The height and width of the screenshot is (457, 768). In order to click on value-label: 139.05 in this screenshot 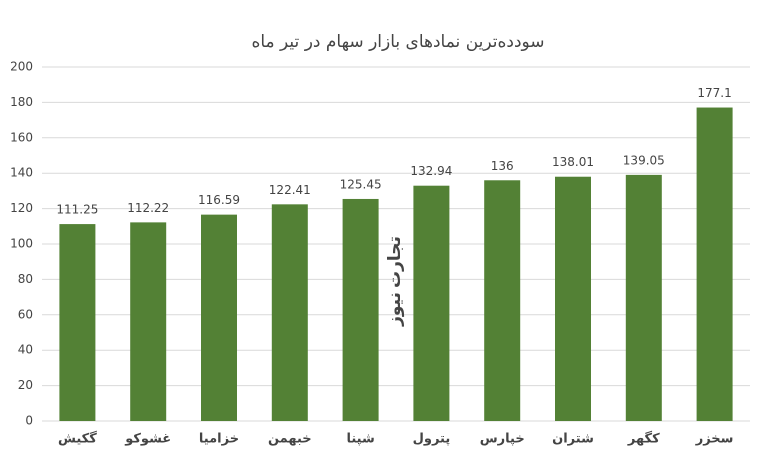, I will do `click(644, 160)`.